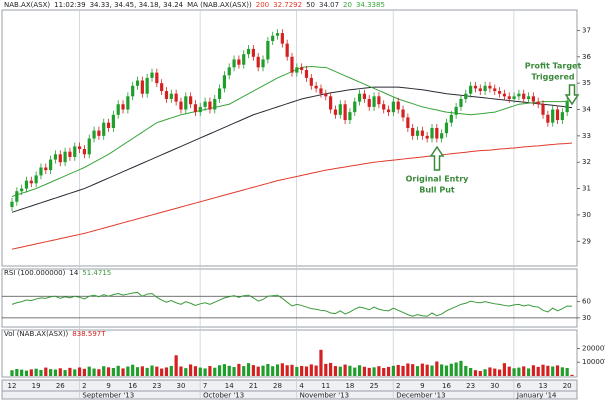  Describe the element at coordinates (437, 158) in the screenshot. I see `entry-arrow` at that location.